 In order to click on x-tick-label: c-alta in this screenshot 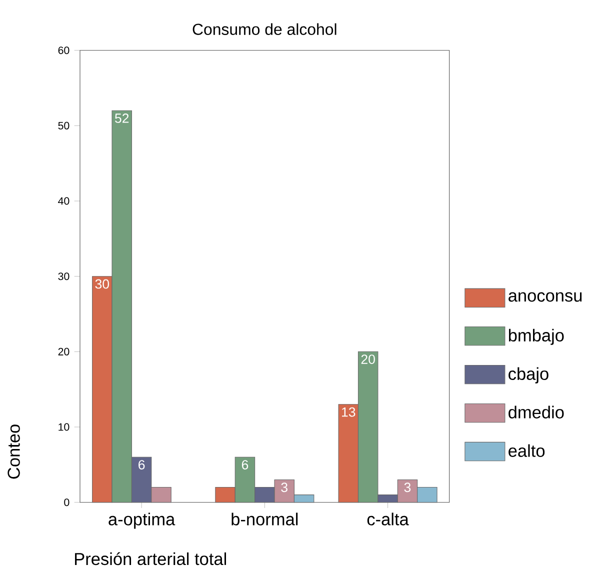, I will do `click(388, 519)`.